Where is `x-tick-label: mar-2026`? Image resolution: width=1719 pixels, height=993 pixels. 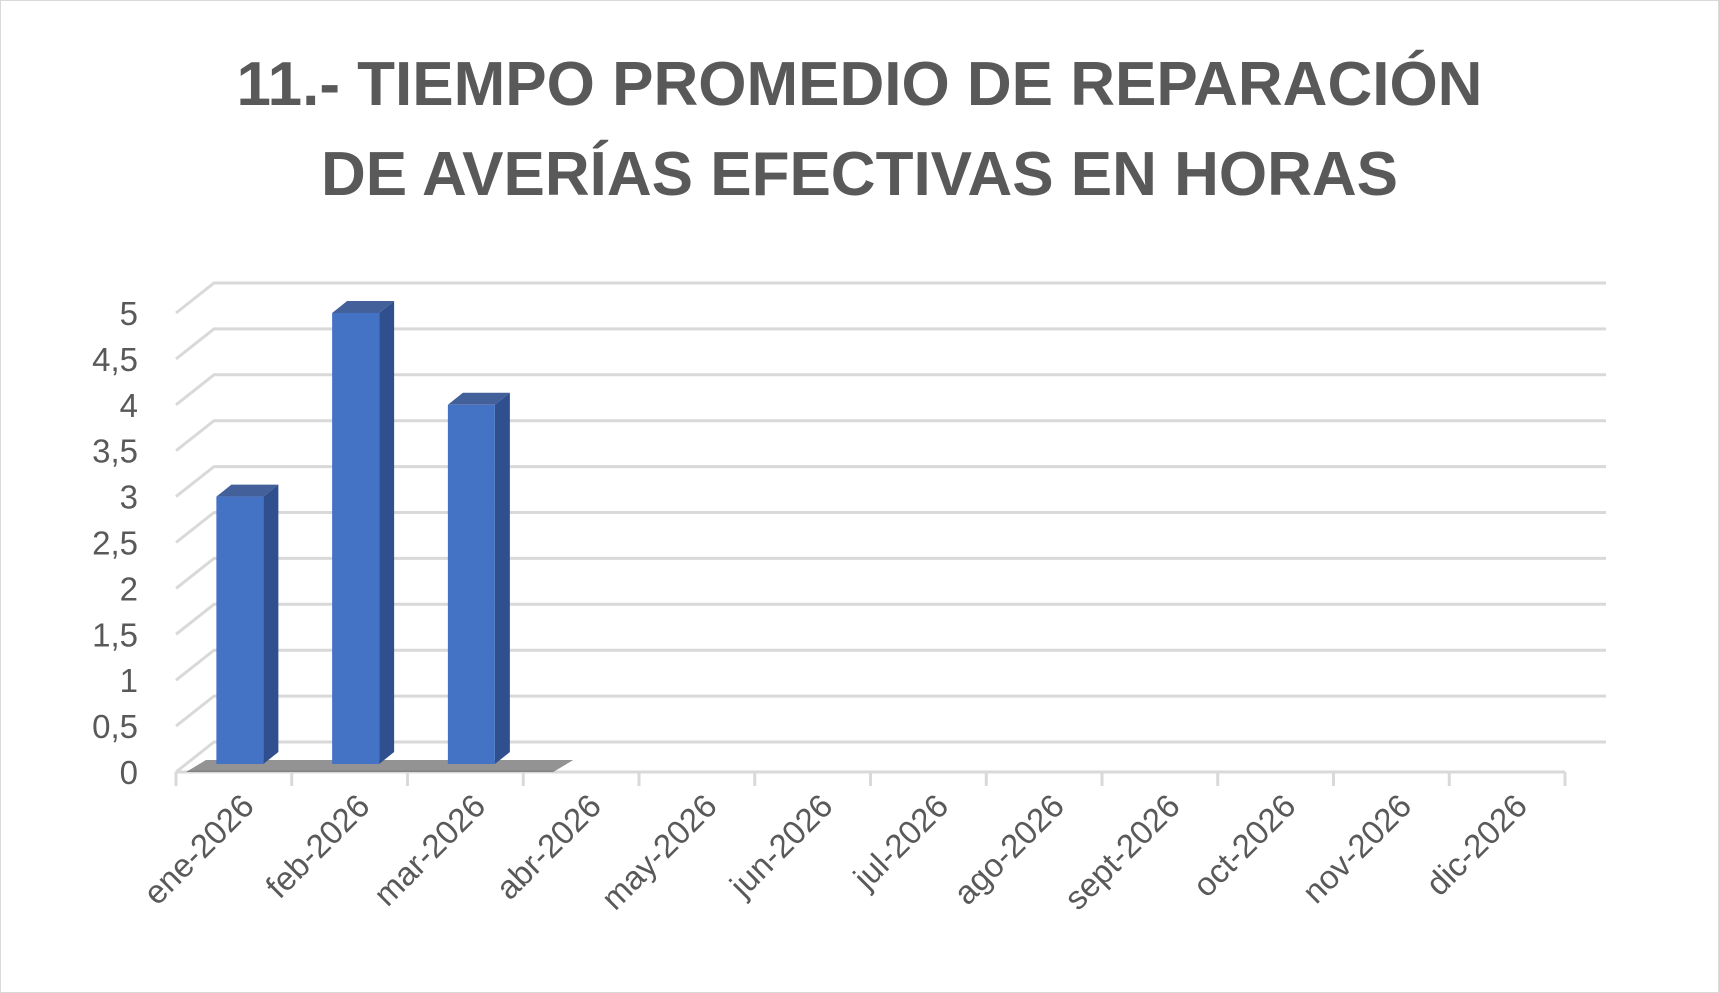 x-tick-label: mar-2026 is located at coordinates (429, 850).